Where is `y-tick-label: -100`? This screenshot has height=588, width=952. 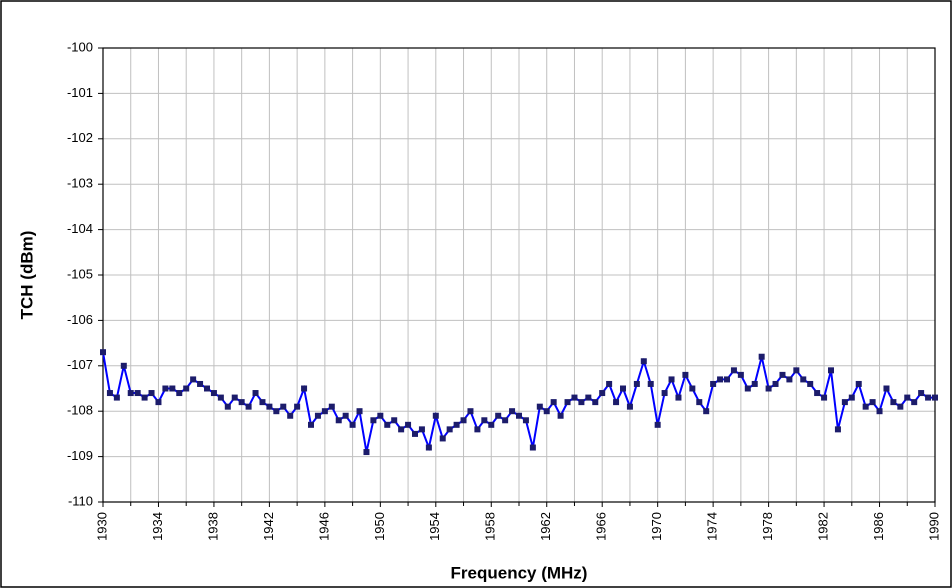
y-tick-label: -100 is located at coordinates (80, 46).